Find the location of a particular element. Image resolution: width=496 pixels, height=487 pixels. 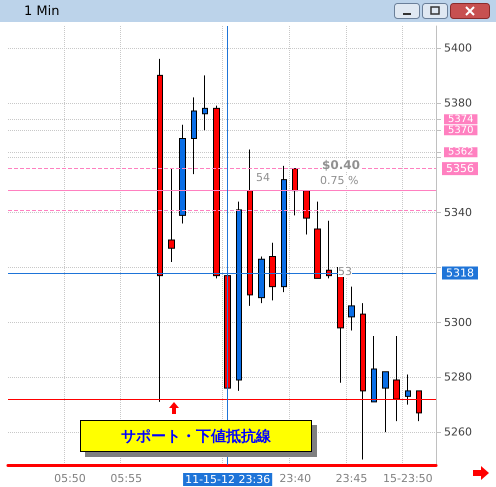

x-tick-label: 05:55 is located at coordinates (126, 478).